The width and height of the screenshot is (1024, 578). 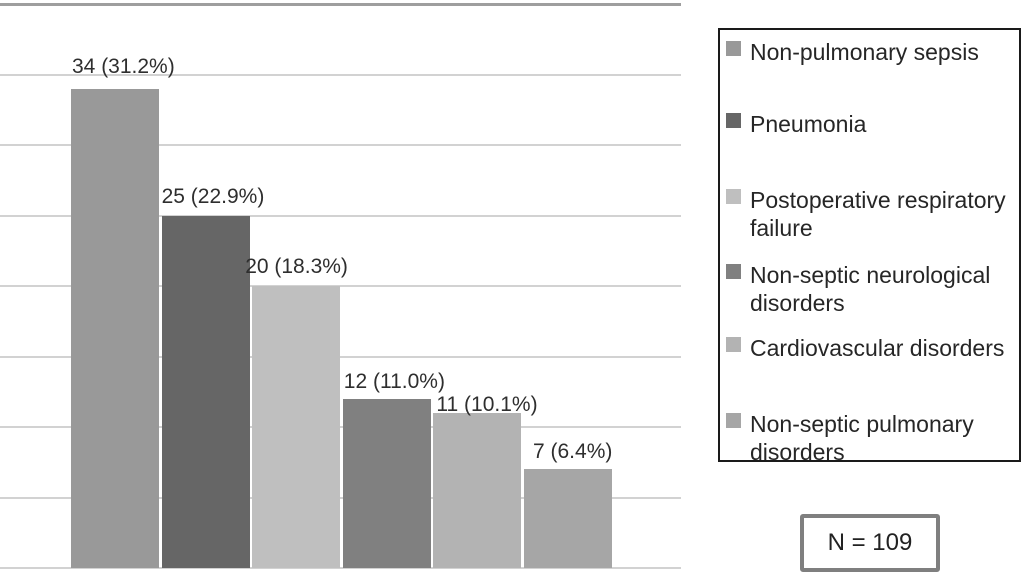 I want to click on legend-item-pneumonia: Pneumonia, so click(x=796, y=124).